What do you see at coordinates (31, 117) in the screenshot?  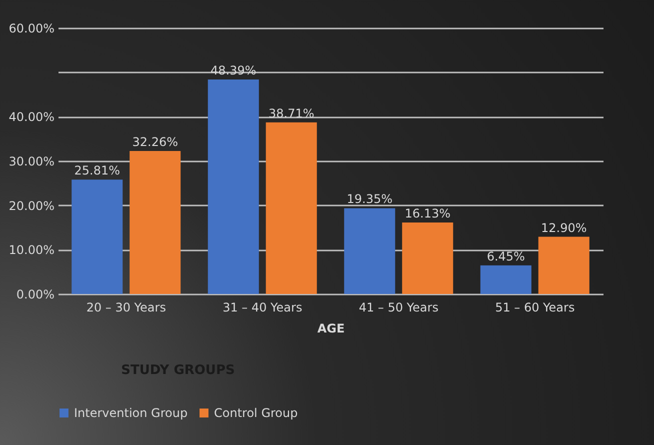 I see `y-tick-label: 40.00%` at bounding box center [31, 117].